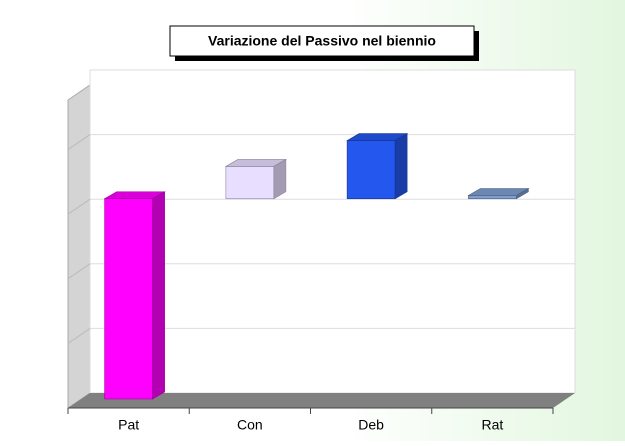  I want to click on x-tick-label: Pat, so click(128, 425).